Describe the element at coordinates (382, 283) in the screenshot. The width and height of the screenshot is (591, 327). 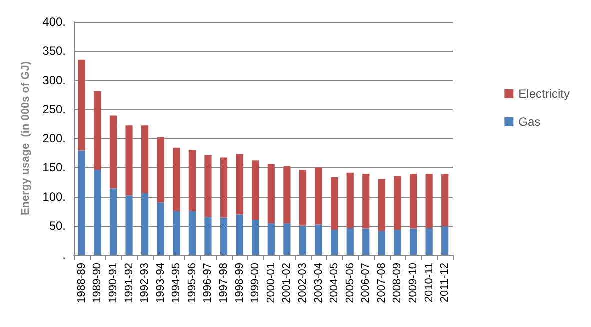
I see `x-tick-label: 2007-08` at that location.